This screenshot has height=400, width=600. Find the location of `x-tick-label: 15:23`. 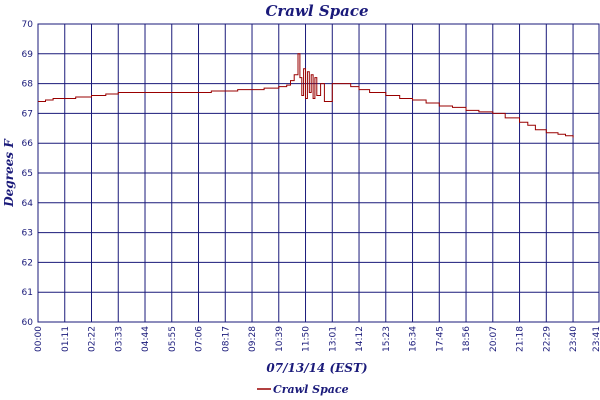

x-tick-label: 15:23 is located at coordinates (387, 339).